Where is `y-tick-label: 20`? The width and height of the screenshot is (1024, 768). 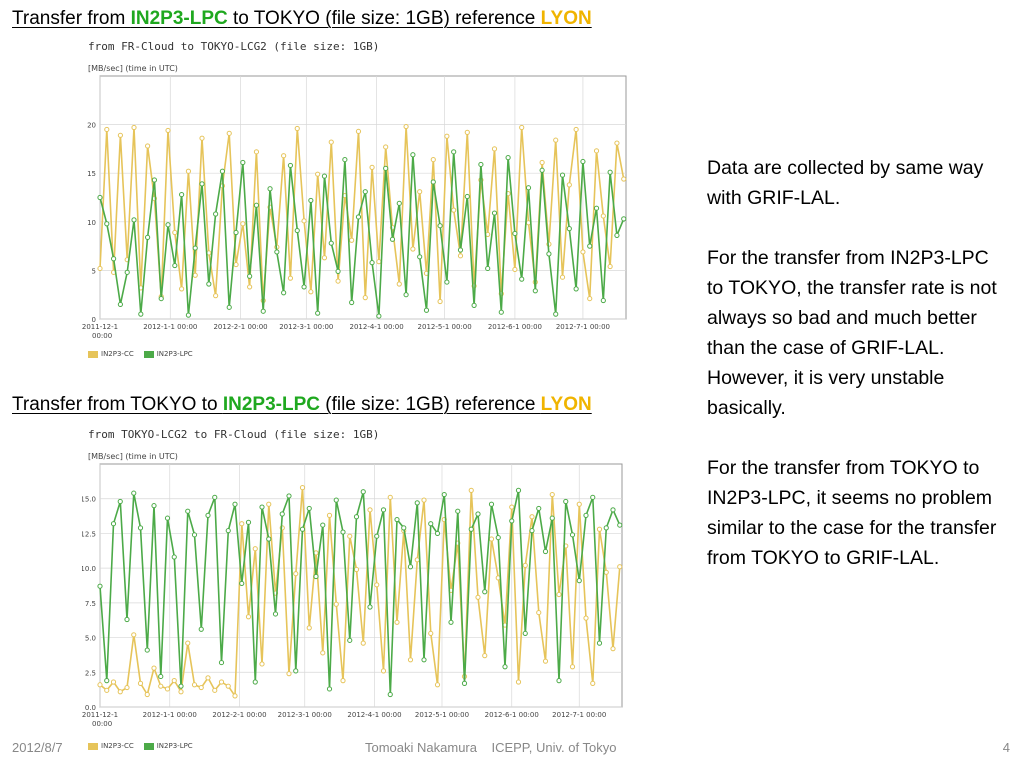
y-tick-label: 20 is located at coordinates (91, 126).